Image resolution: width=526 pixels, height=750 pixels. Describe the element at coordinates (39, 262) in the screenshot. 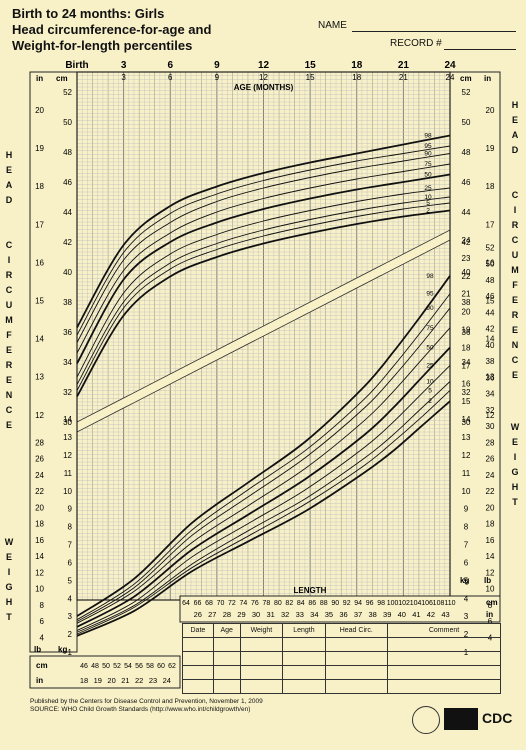

I see `hc-in-left: 16` at that location.